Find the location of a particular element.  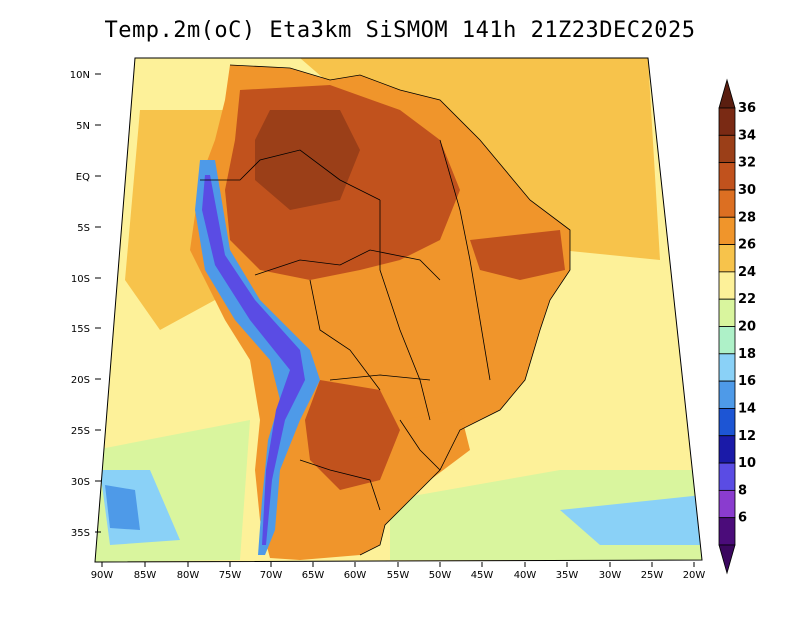

lon-tick-60w: 60W is located at coordinates (355, 571).